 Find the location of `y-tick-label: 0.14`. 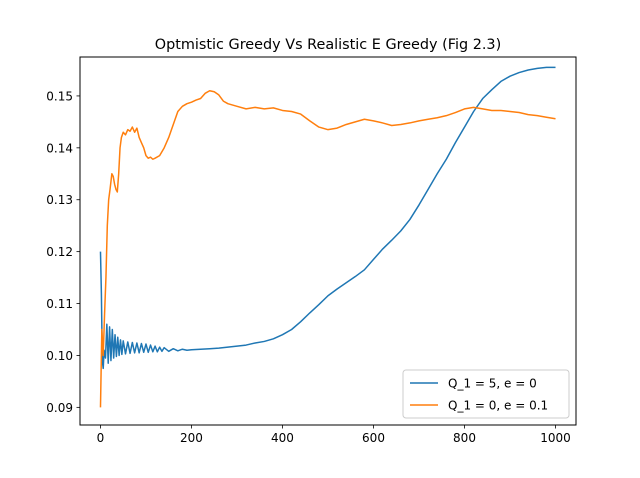

y-tick-label: 0.14 is located at coordinates (59, 148).